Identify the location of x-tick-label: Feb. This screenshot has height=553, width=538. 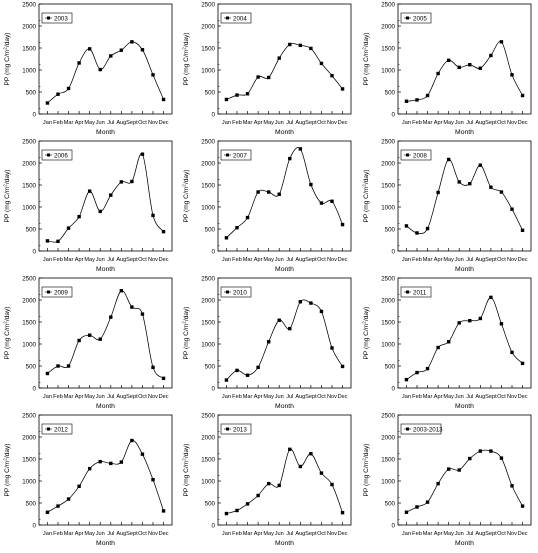
(237, 123).